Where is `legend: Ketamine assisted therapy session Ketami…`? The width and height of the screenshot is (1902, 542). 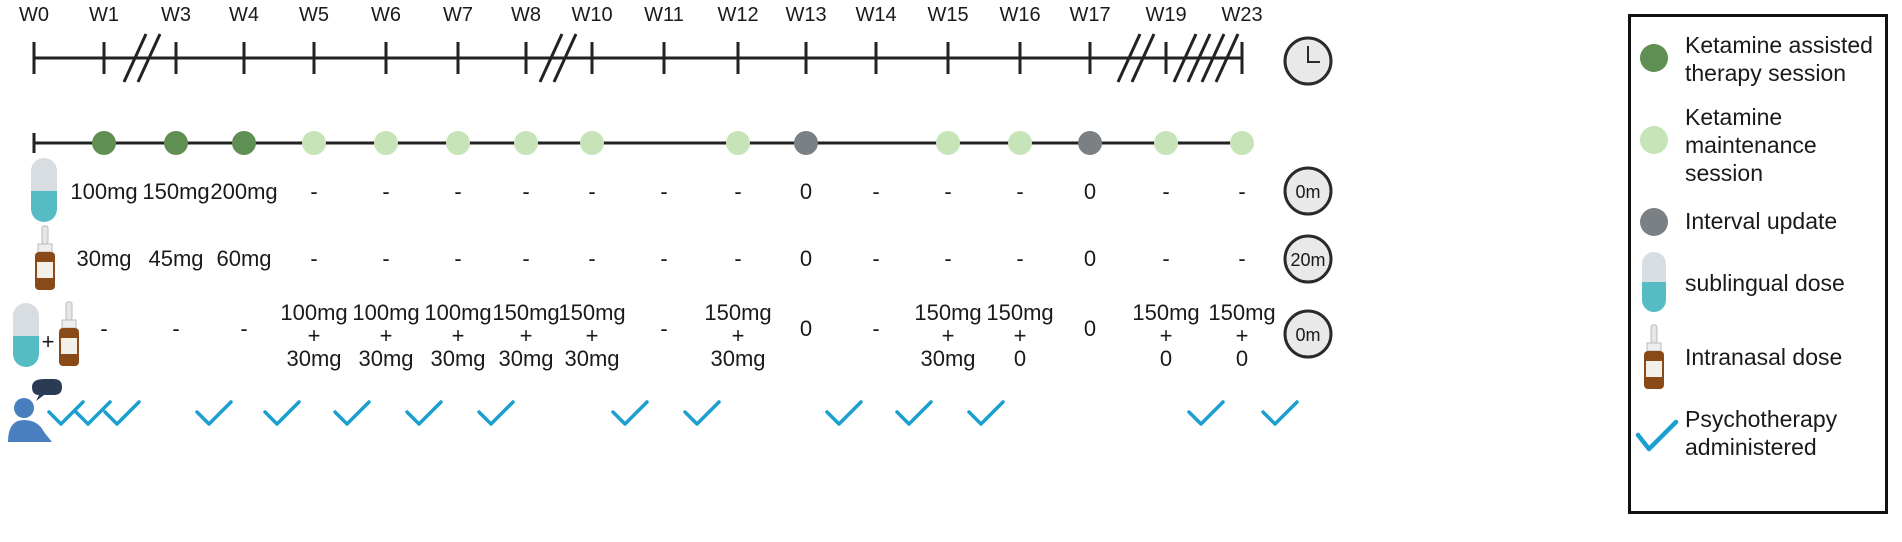
legend: Ketamine assisted therapy session Ketami… is located at coordinates (1758, 264).